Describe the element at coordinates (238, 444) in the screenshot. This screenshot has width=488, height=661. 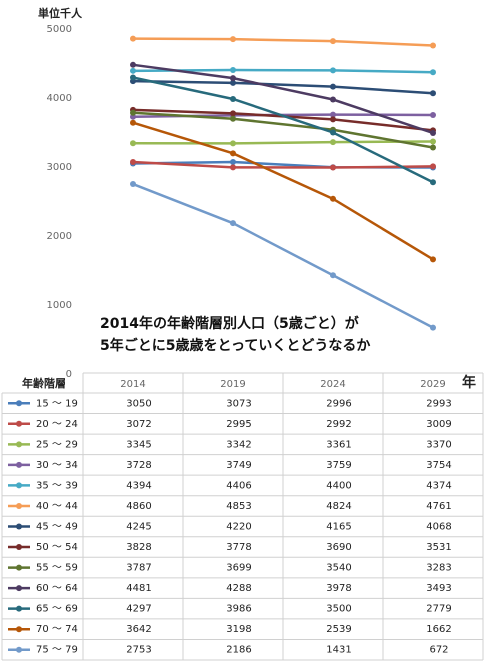
I see `table-cell: 3342` at that location.